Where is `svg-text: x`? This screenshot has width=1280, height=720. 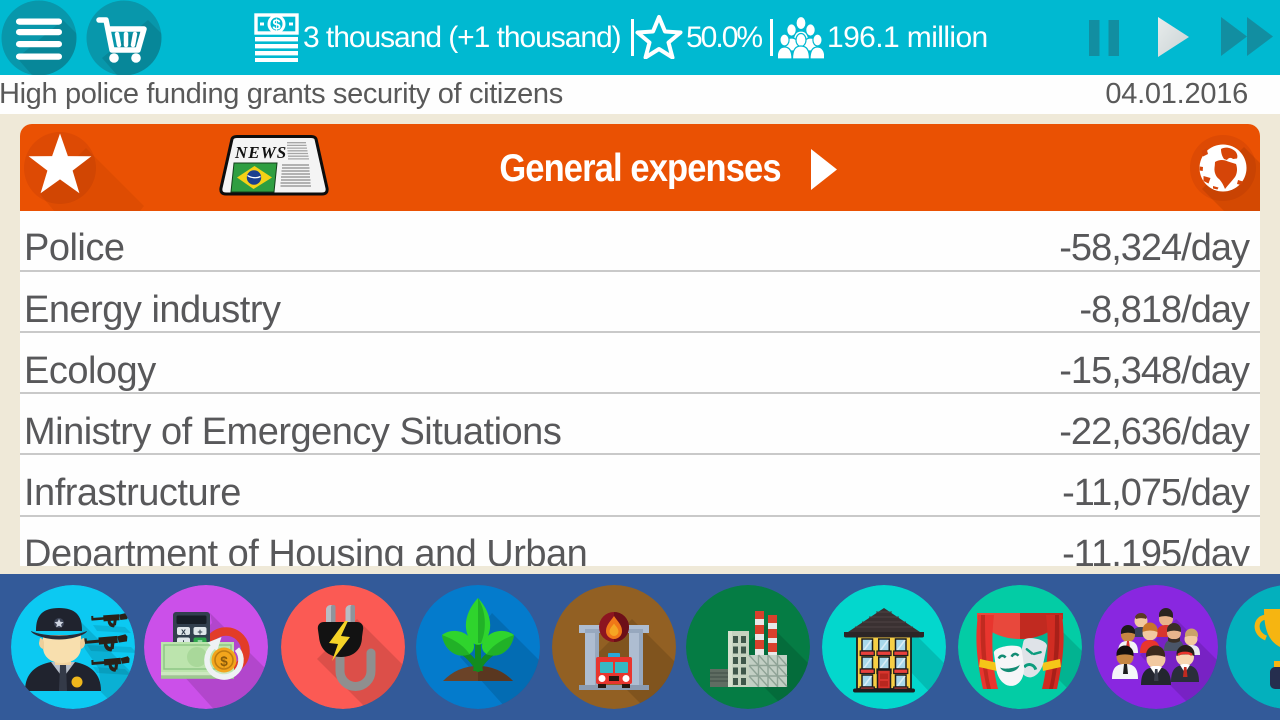
svg-text: x is located at coordinates (182, 632).